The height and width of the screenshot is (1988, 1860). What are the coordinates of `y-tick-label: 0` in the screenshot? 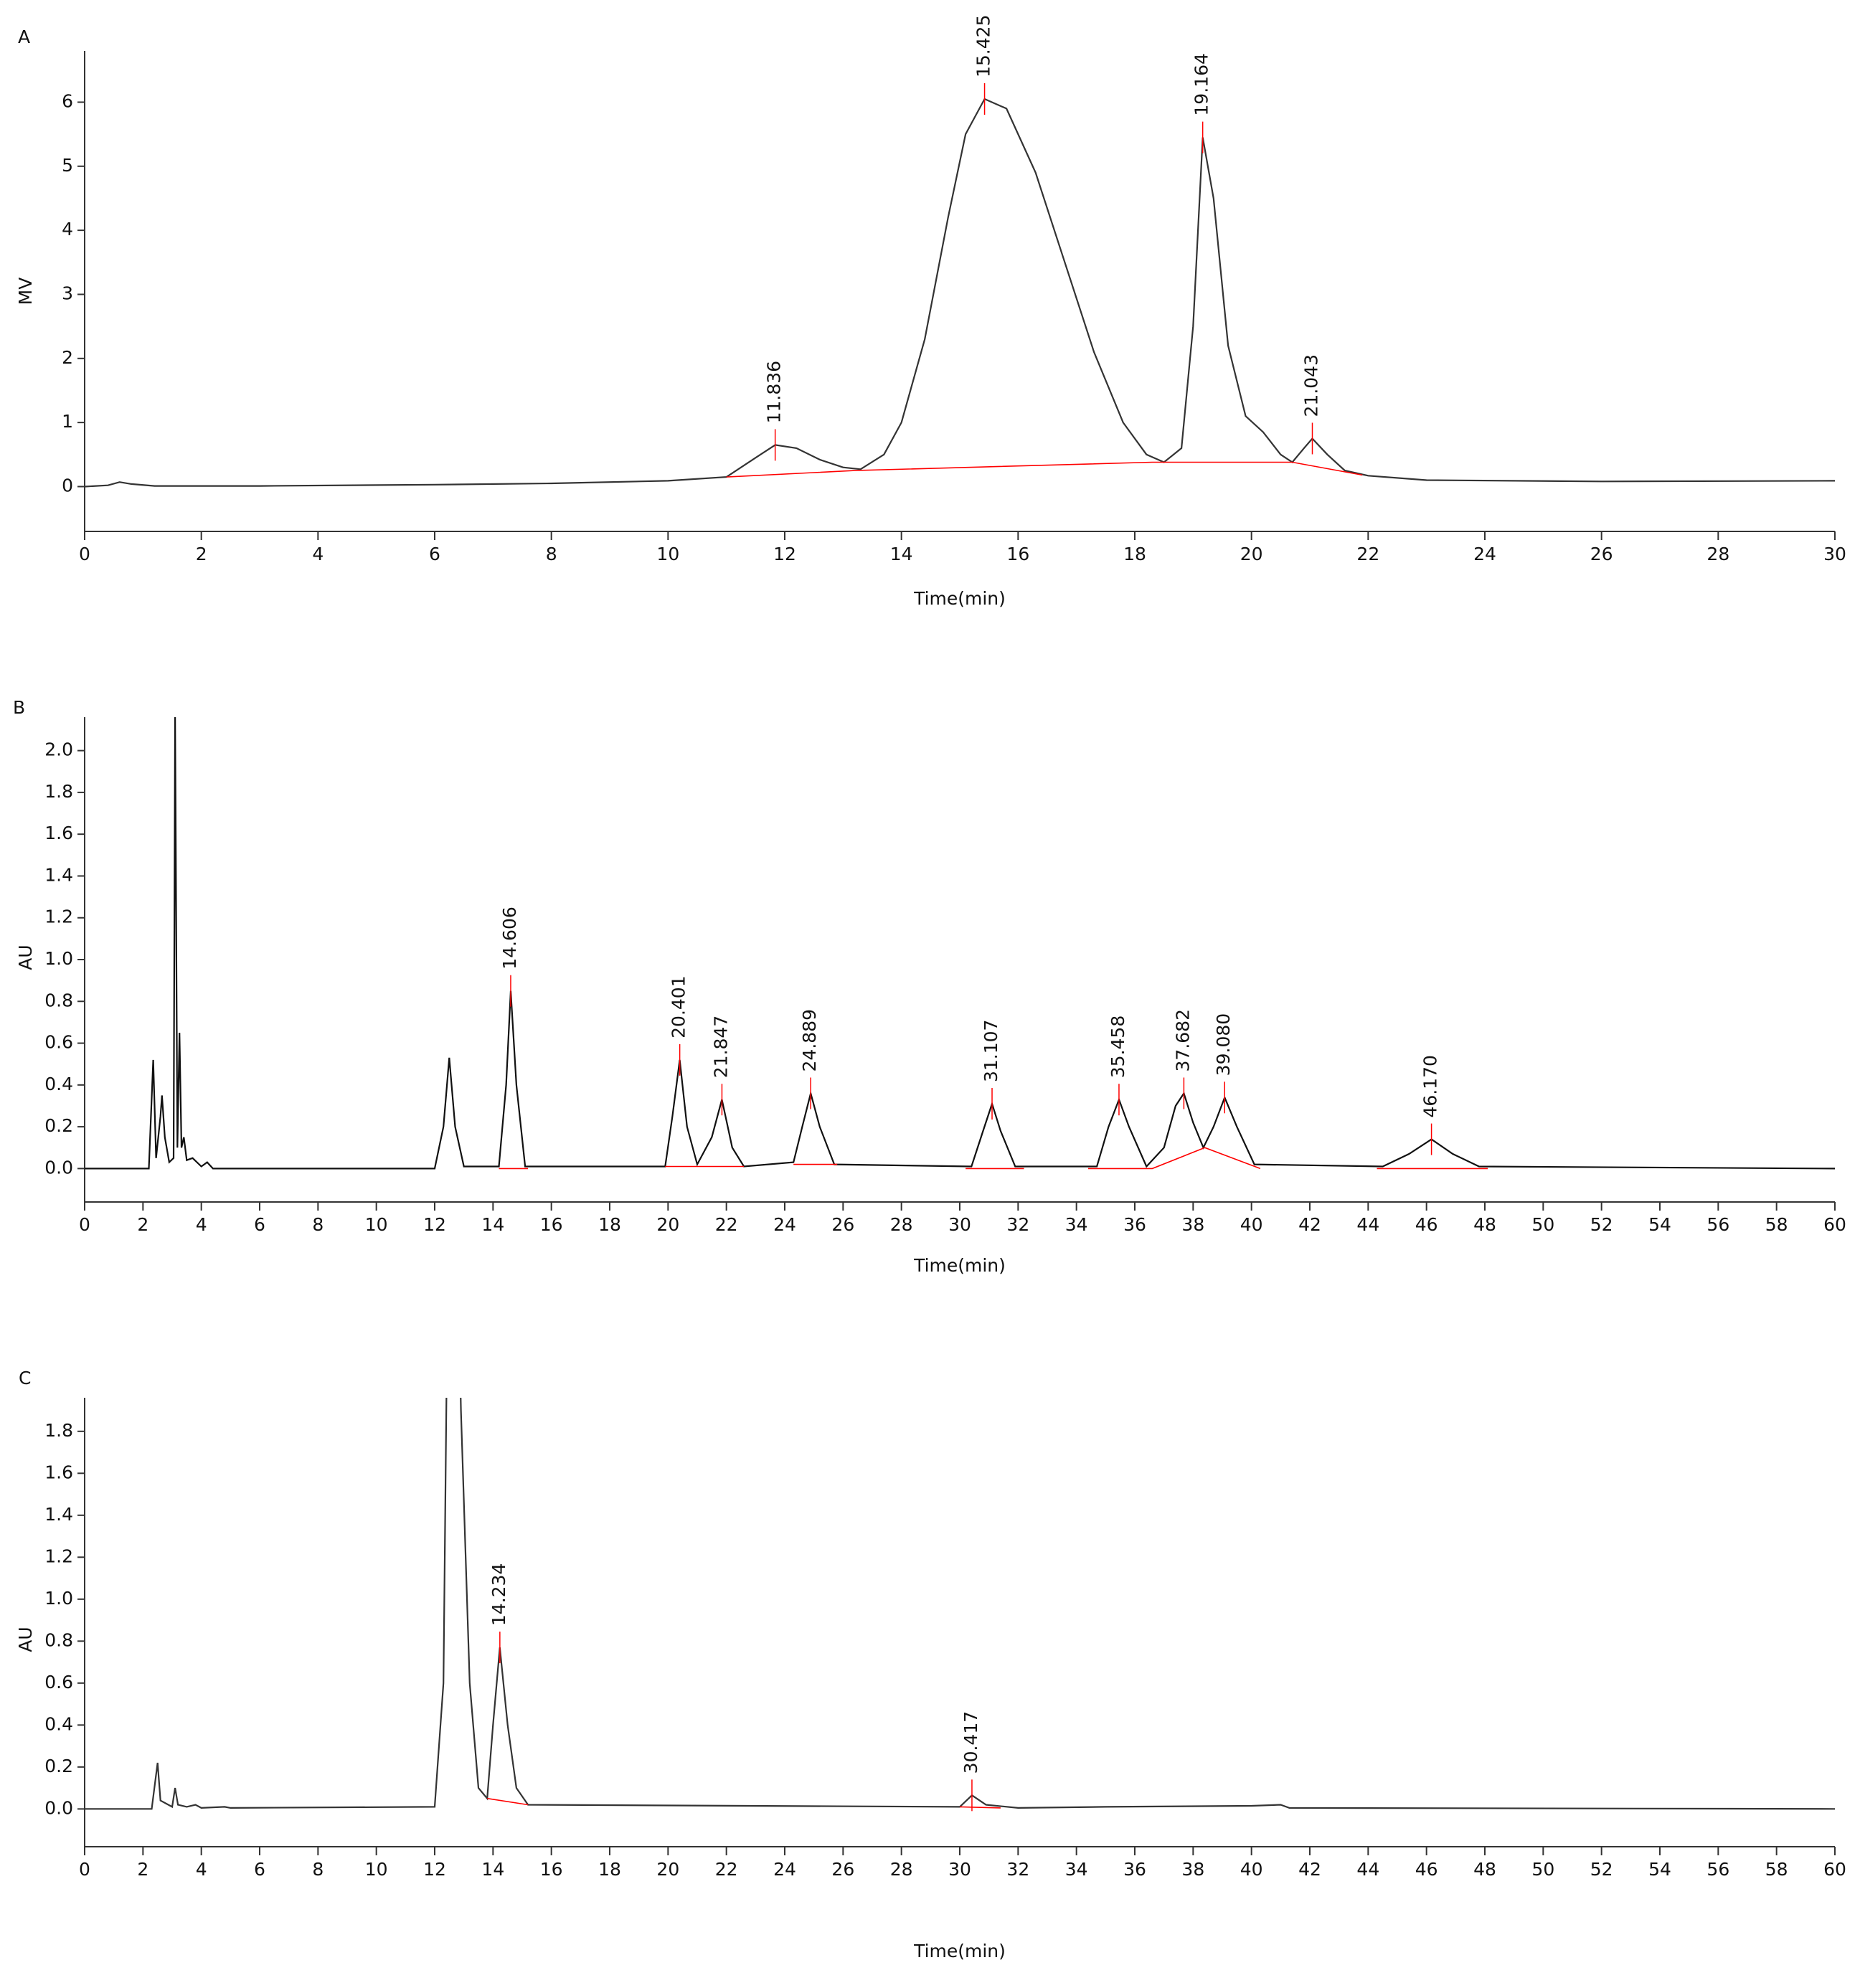 It's located at (67, 485).